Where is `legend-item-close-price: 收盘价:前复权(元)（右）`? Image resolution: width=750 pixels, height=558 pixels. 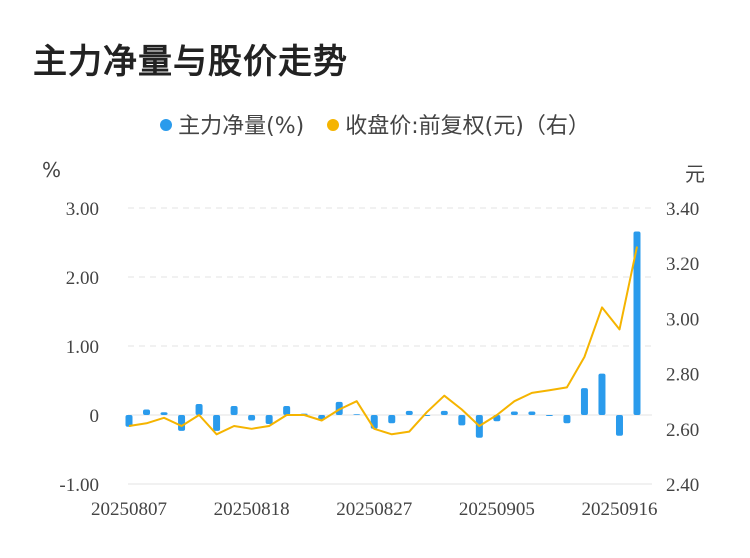
legend-item-close-price: 收盘价:前复权(元)（右） is located at coordinates (458, 124).